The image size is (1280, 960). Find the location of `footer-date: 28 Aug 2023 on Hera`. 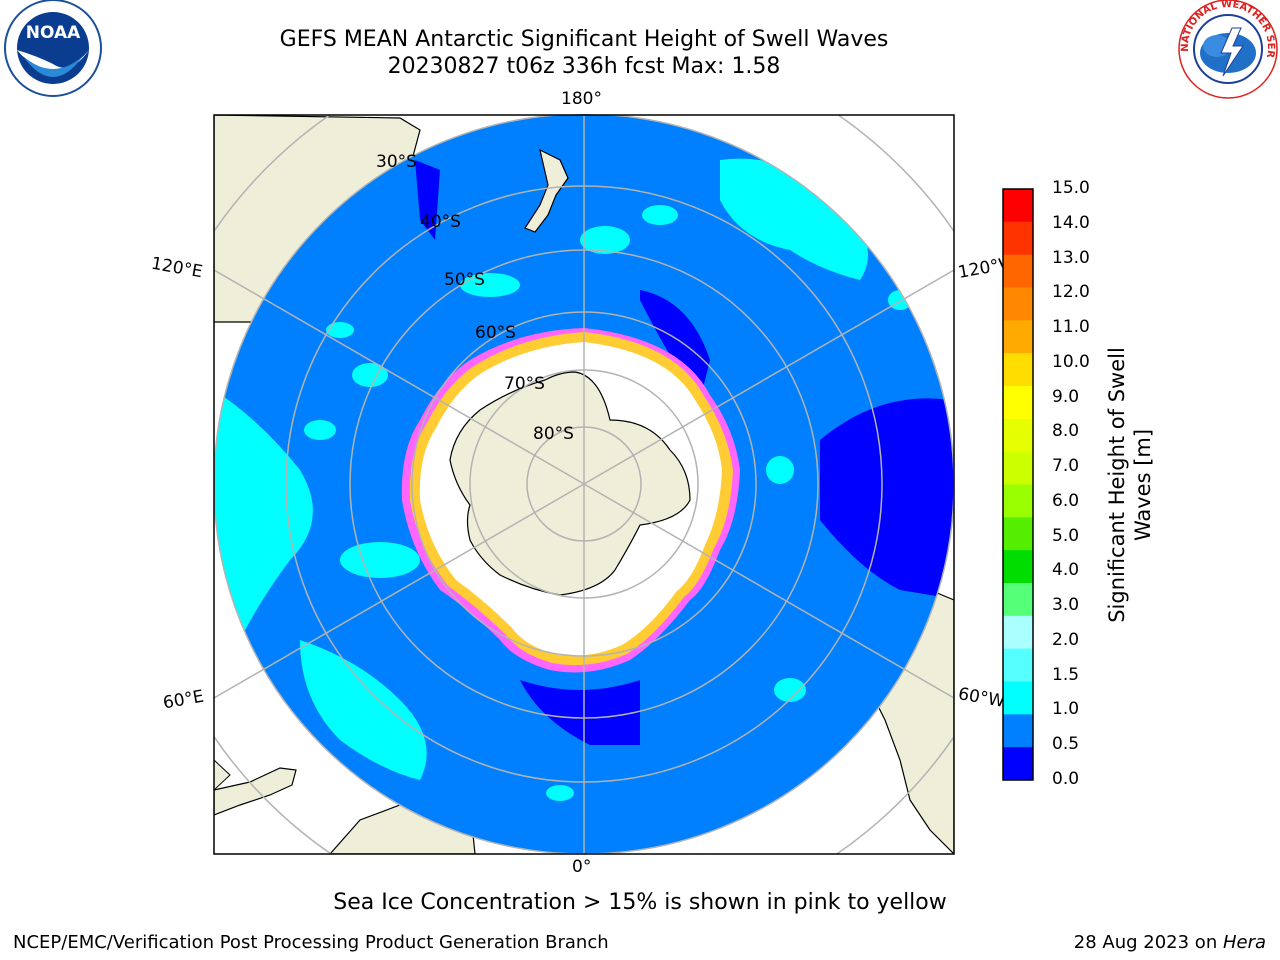

footer-date: 28 Aug 2023 on Hera is located at coordinates (1170, 942).